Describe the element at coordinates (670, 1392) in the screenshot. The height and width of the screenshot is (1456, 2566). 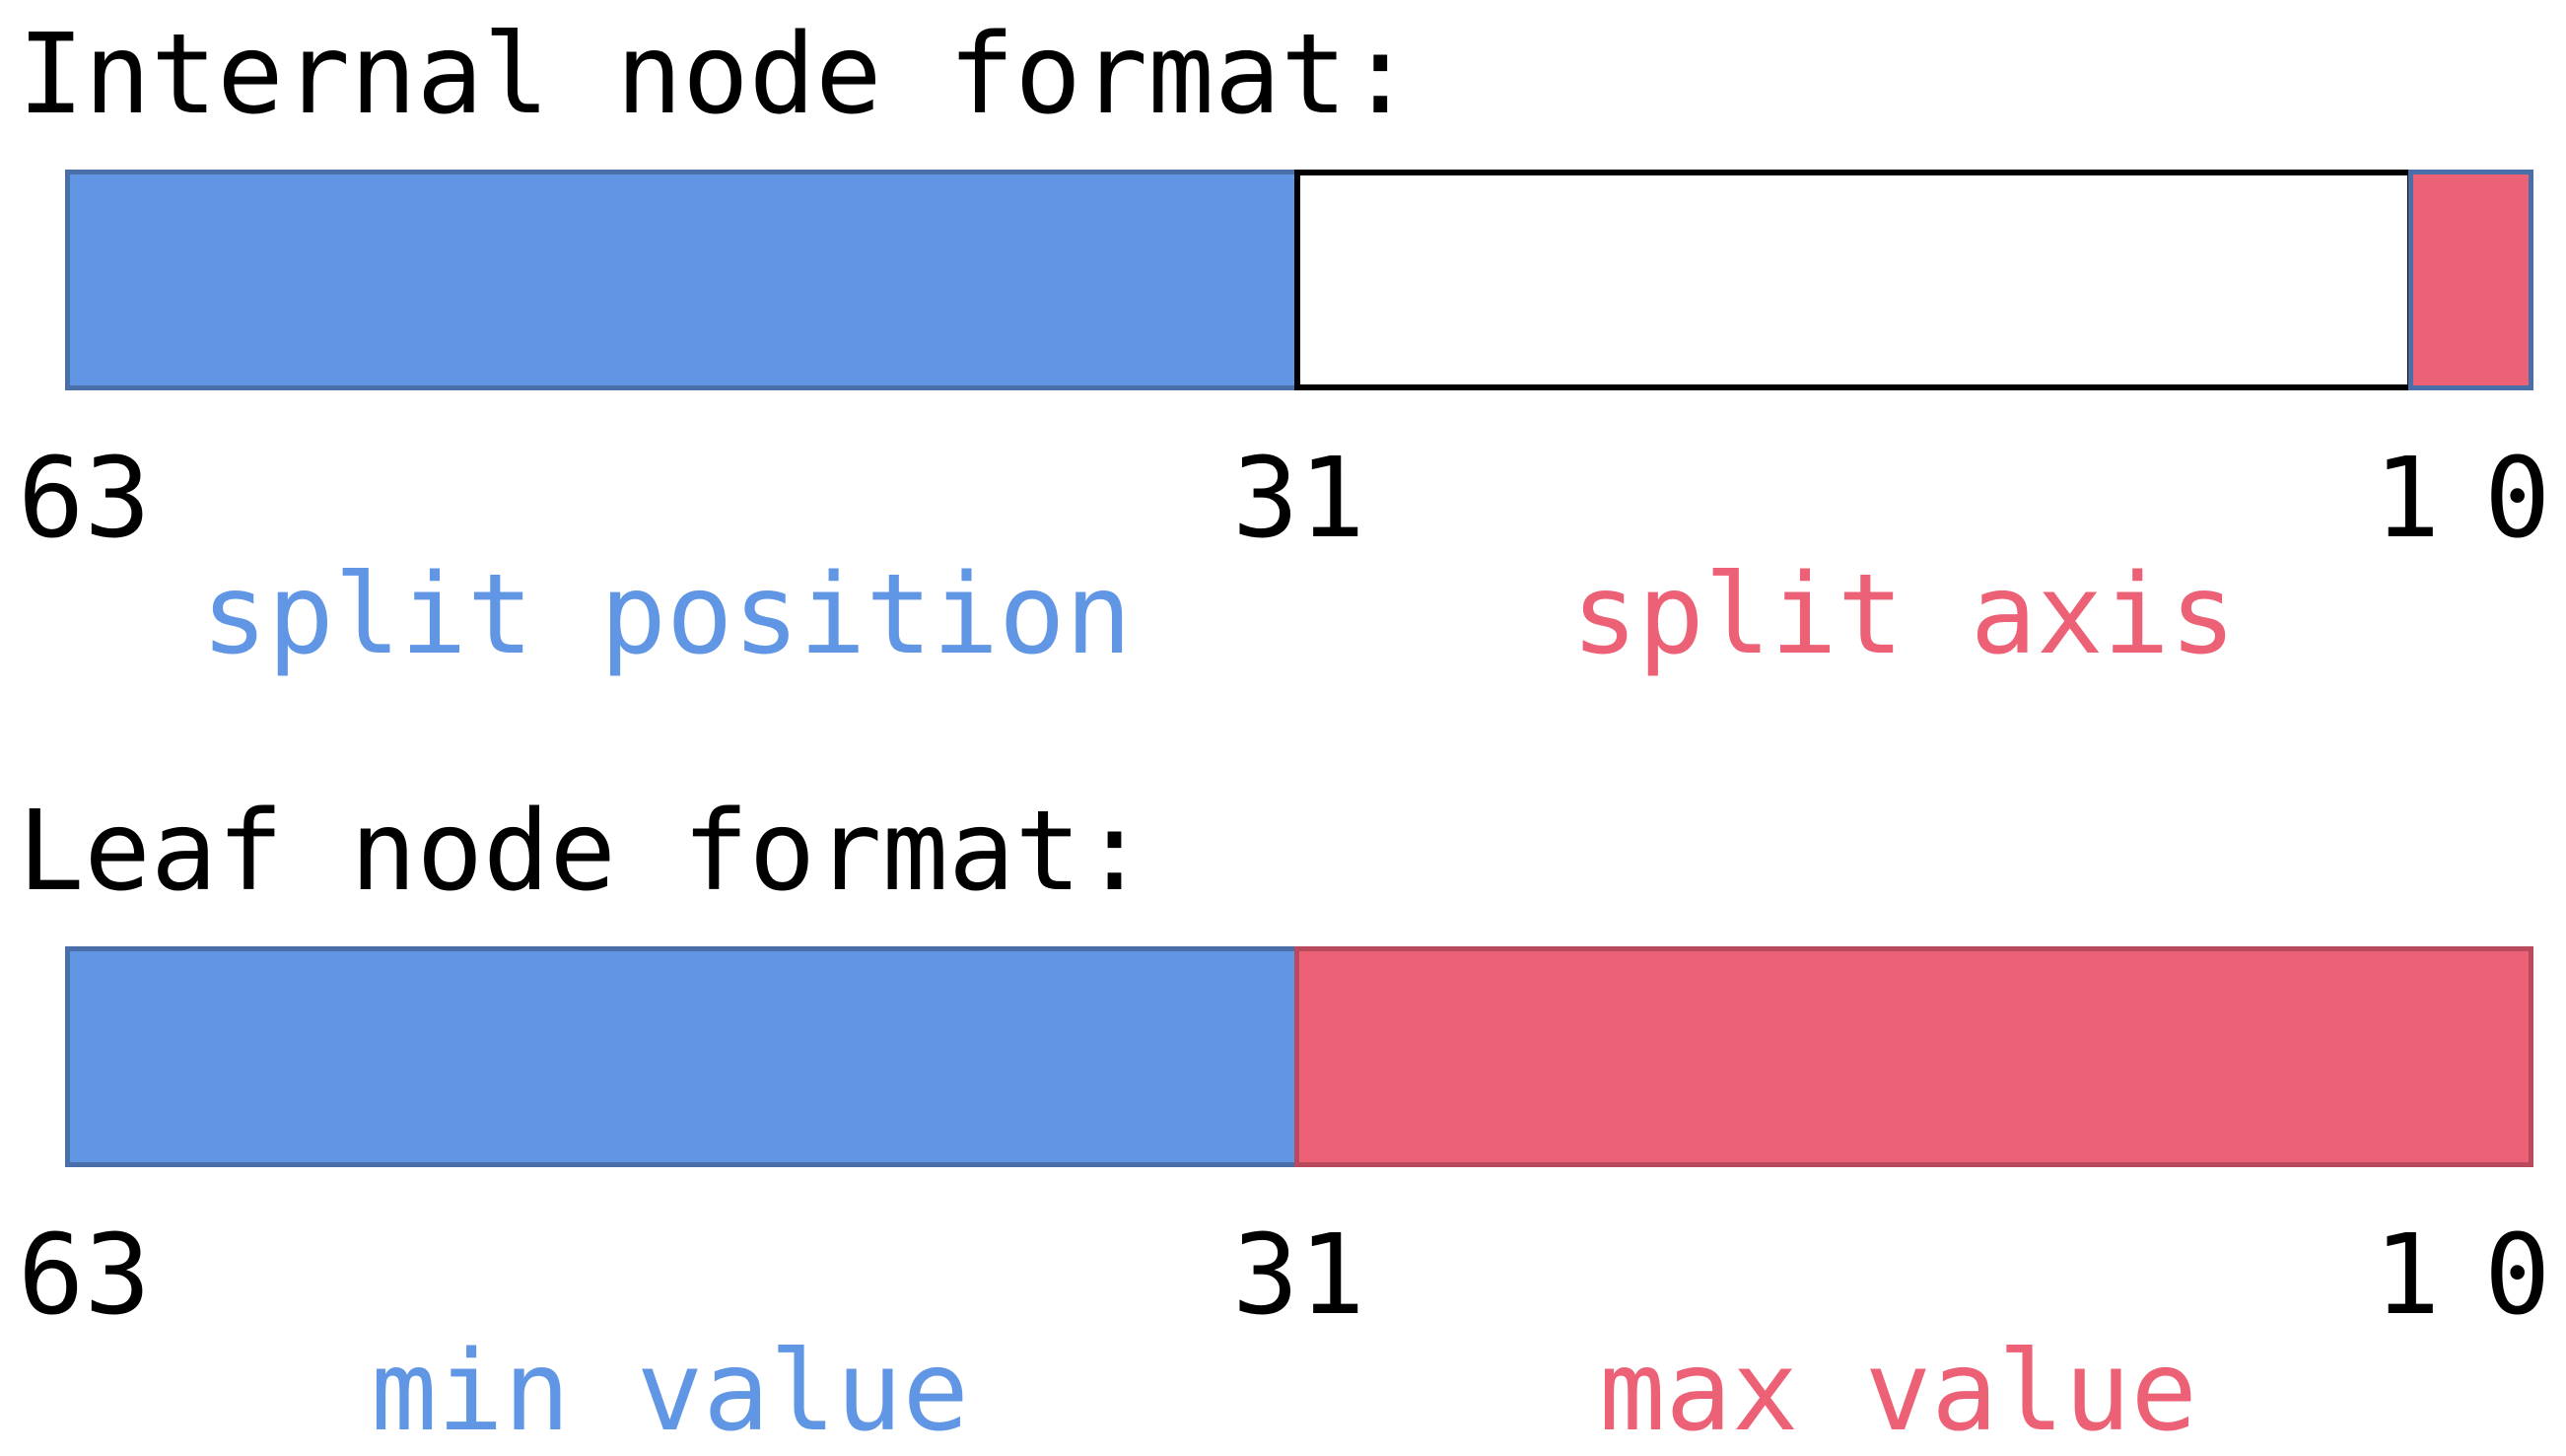
I see `leaf-min-value-label: min value` at that location.